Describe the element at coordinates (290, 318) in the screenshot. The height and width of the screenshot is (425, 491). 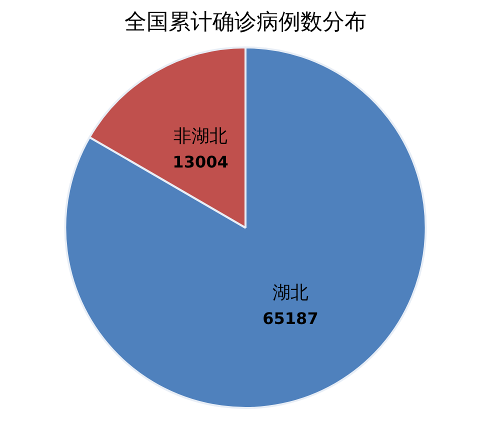
I see `data-label: 65187` at that location.